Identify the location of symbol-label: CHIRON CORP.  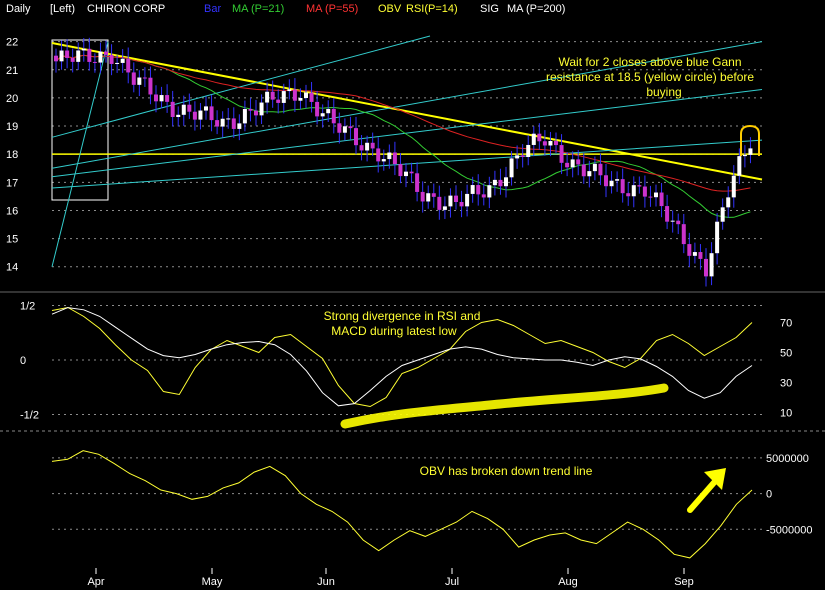
(126, 9).